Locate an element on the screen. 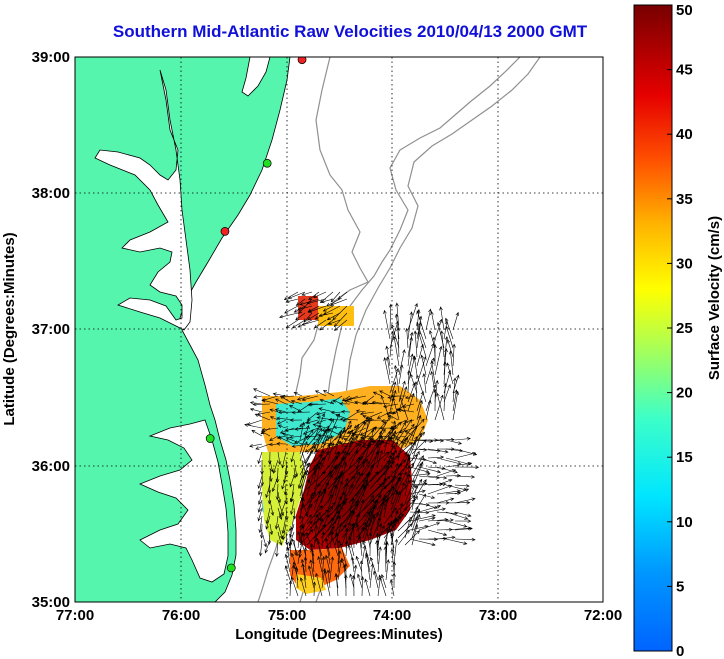  lon-tick-label: 76:00 is located at coordinates (181, 615).